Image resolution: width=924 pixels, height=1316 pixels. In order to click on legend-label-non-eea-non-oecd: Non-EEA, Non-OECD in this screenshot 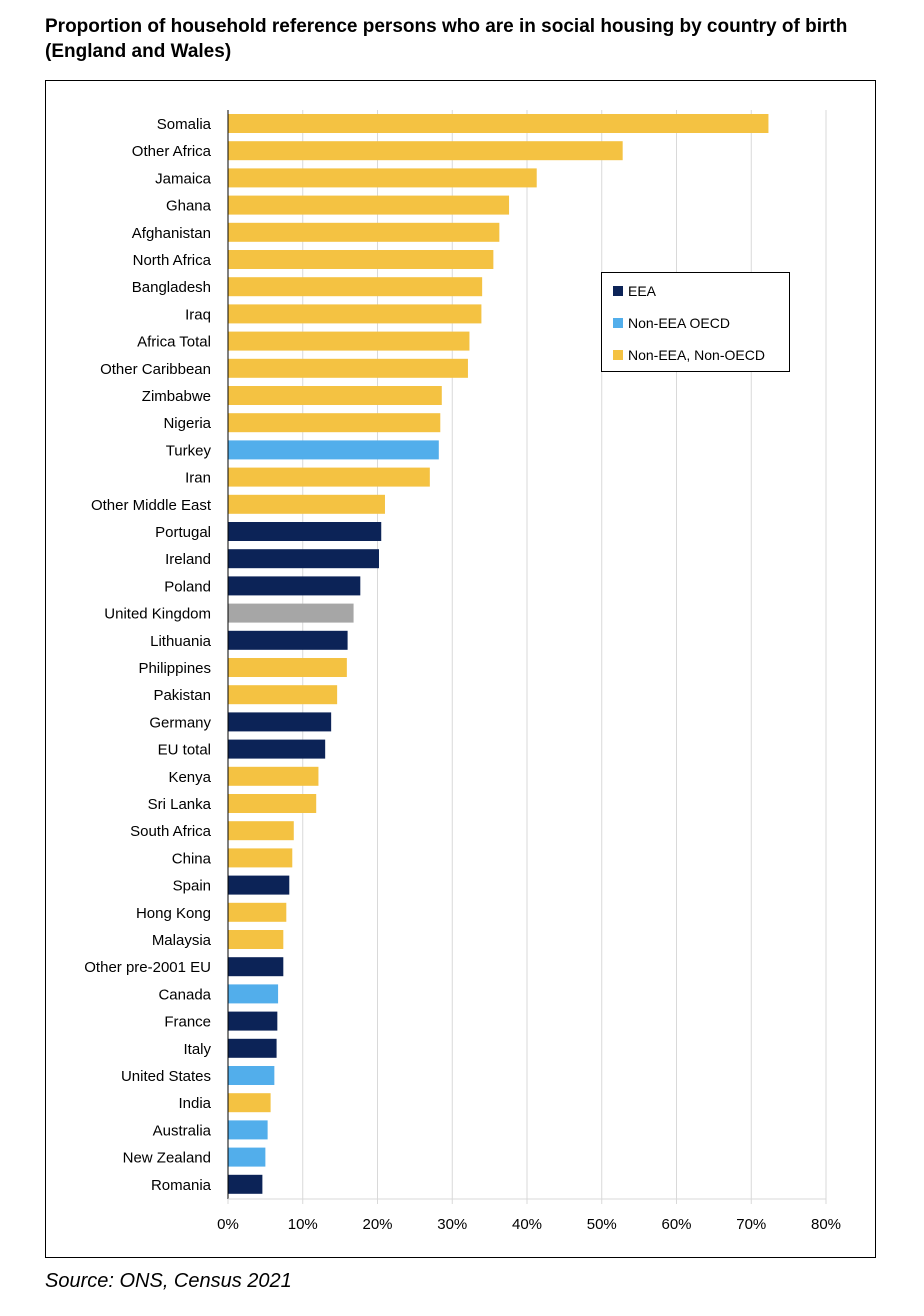, I will do `click(696, 355)`.